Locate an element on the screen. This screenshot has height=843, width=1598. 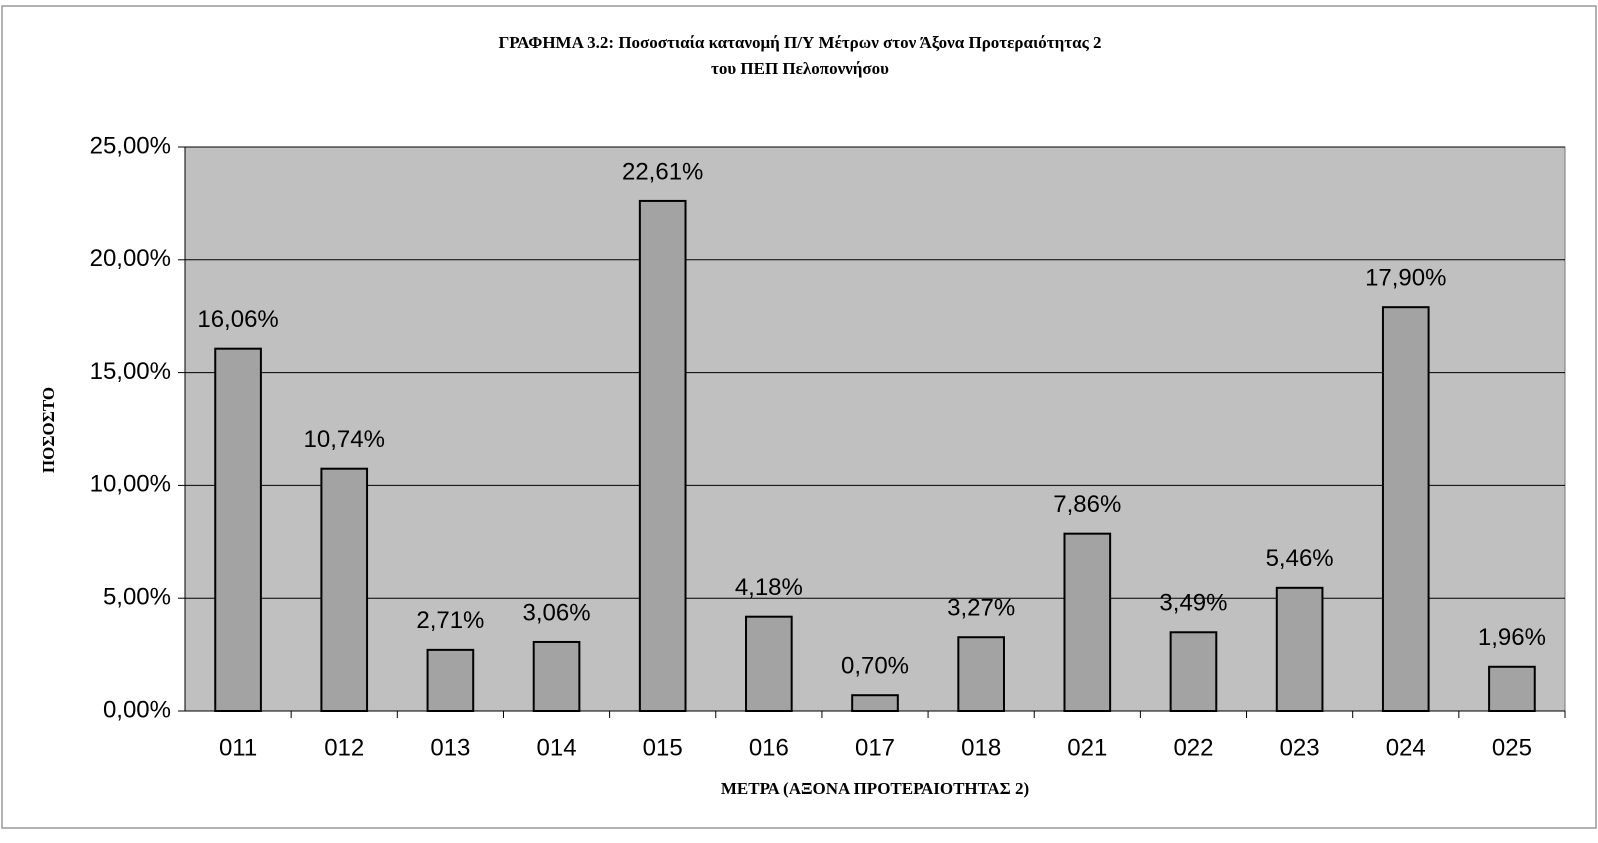
y-tick-label: 0,00% is located at coordinates (137, 709).